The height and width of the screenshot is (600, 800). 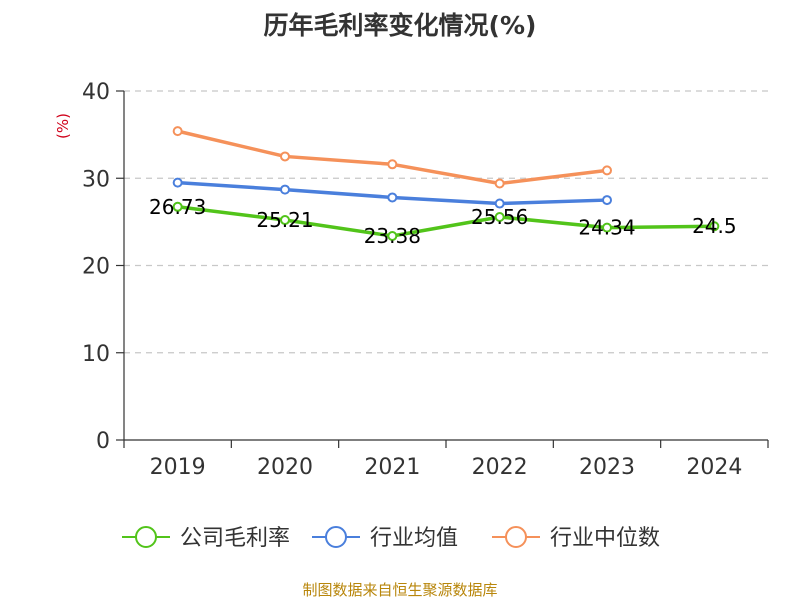 I want to click on data-label: 26.73, so click(x=177, y=207).